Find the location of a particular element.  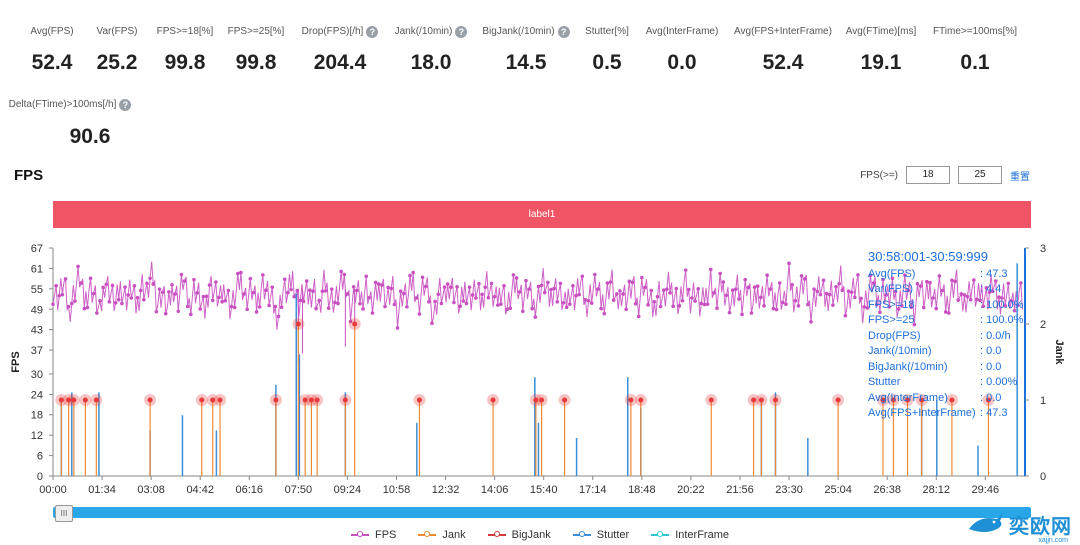

legend-item: Stutter is located at coordinates (601, 535).